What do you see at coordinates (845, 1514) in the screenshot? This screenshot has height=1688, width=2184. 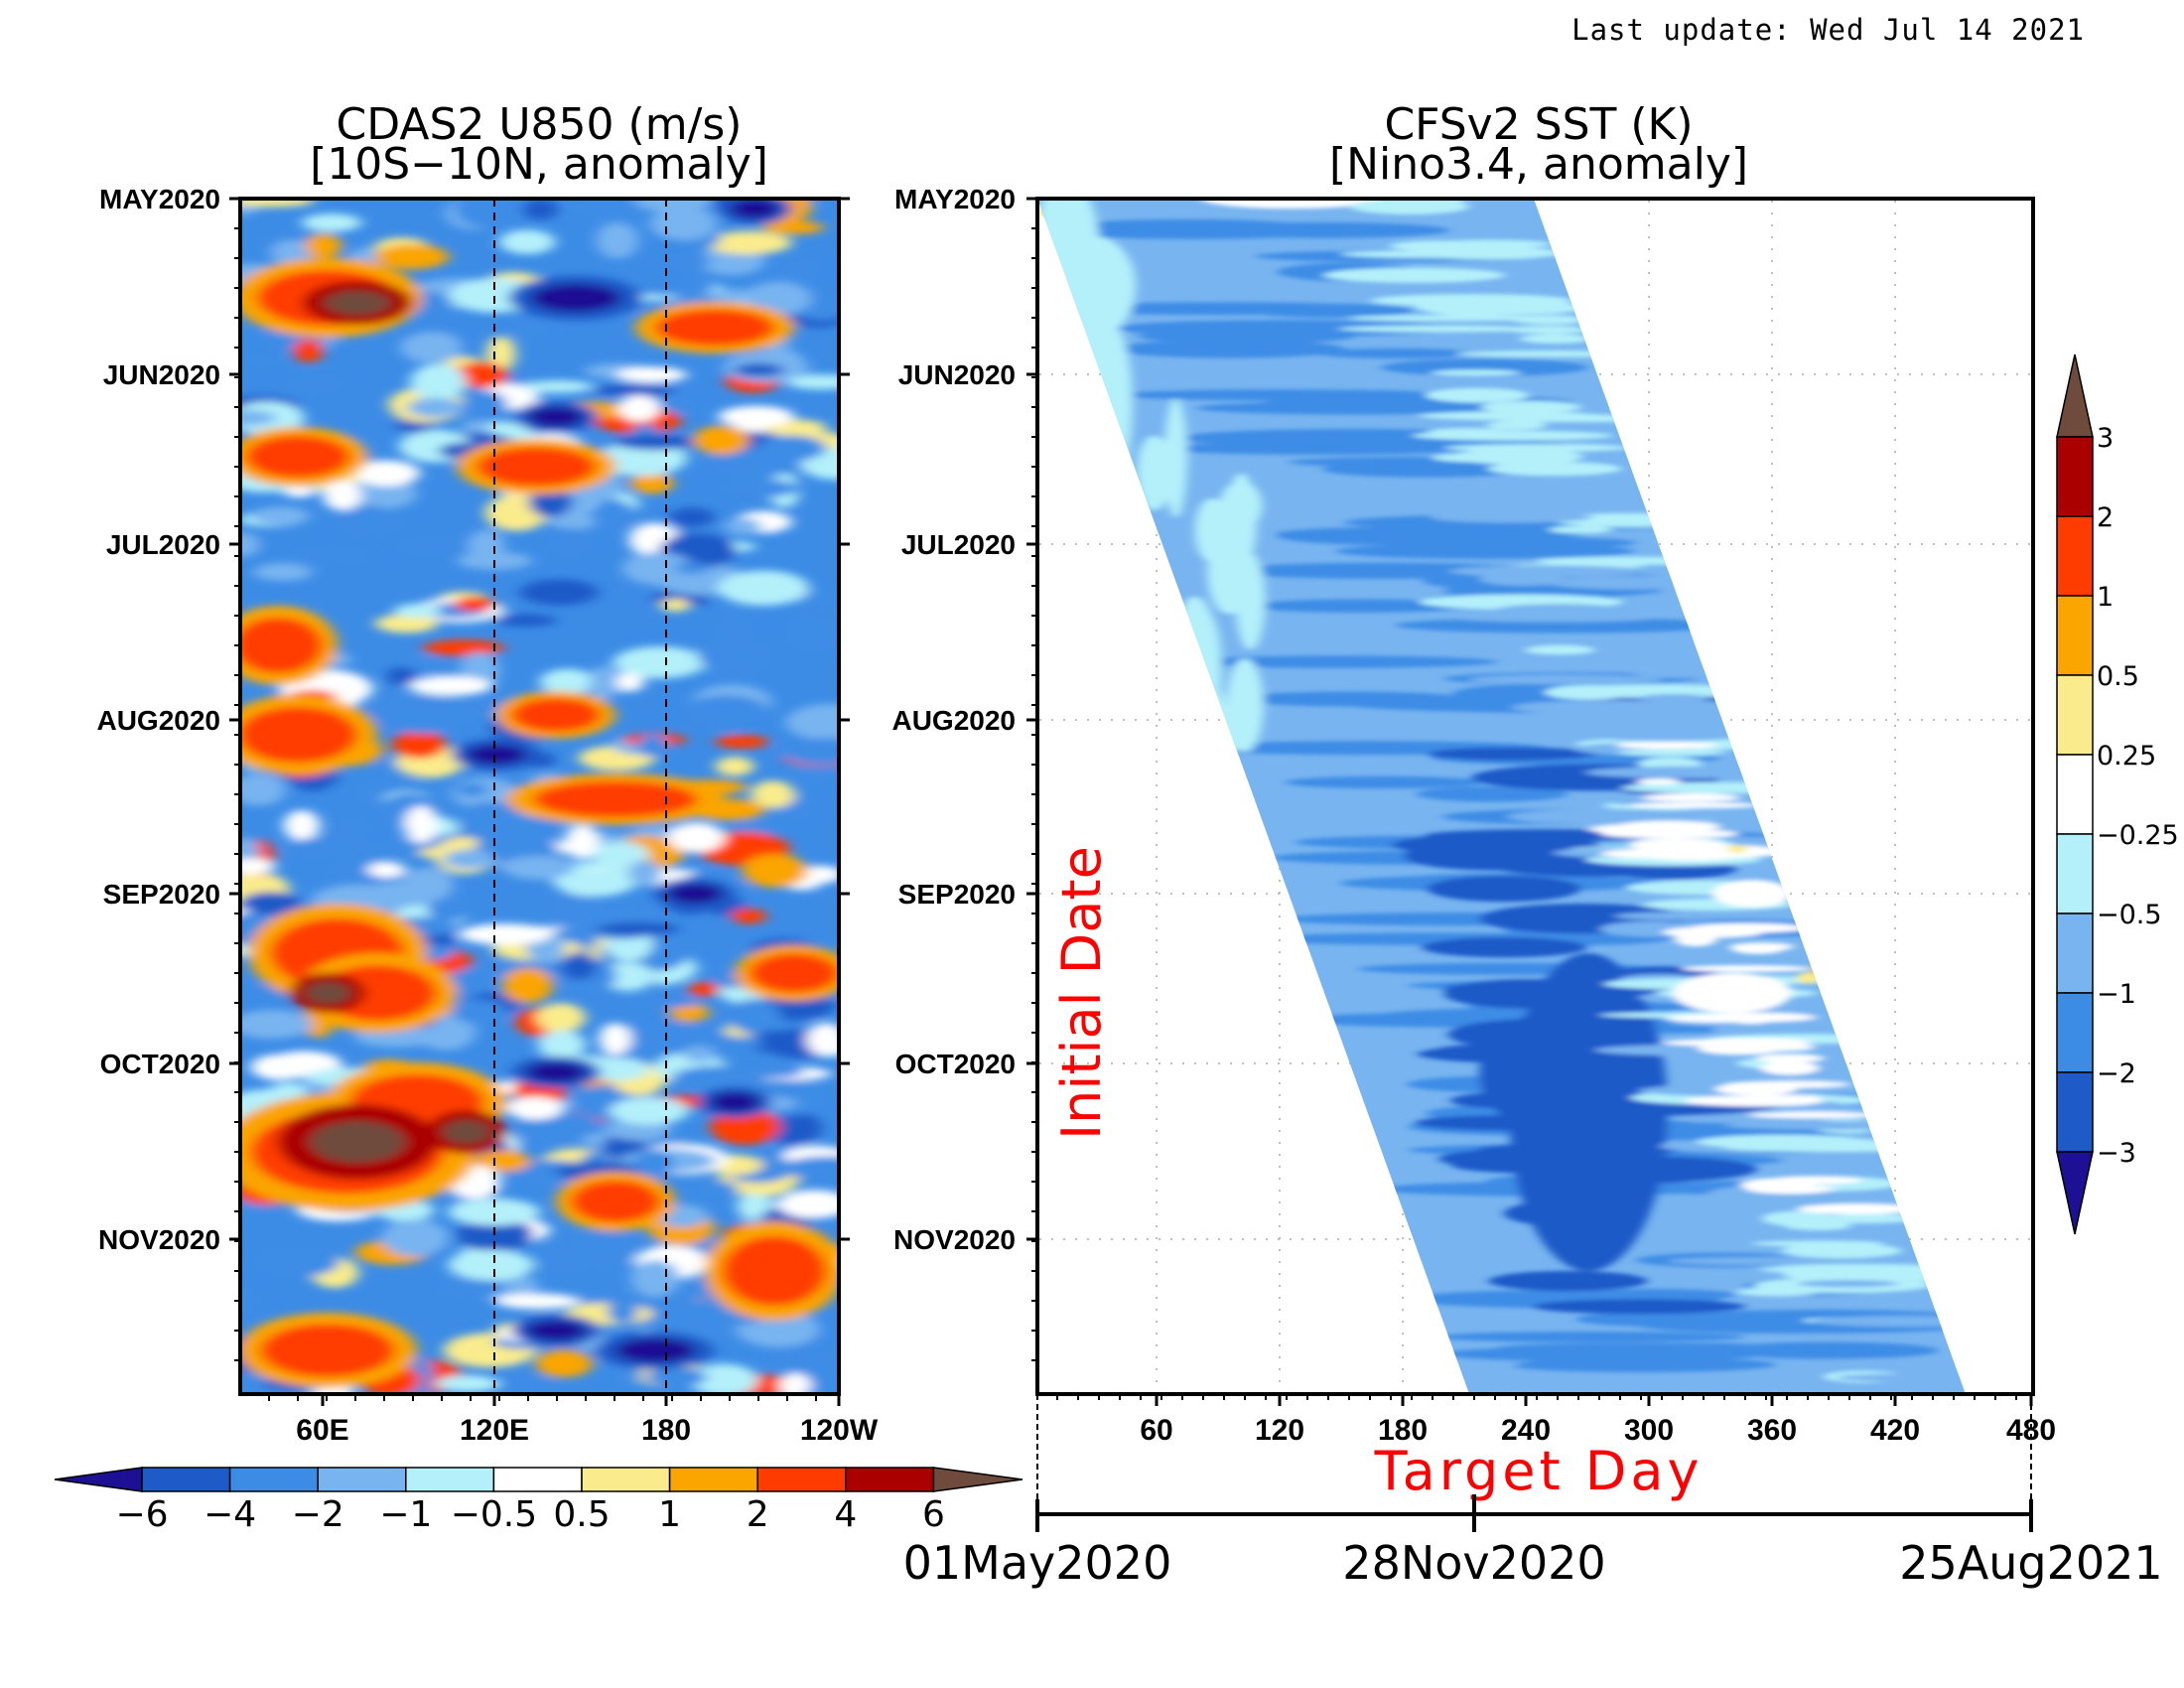 I see `u850-colorbar-label: 4` at bounding box center [845, 1514].